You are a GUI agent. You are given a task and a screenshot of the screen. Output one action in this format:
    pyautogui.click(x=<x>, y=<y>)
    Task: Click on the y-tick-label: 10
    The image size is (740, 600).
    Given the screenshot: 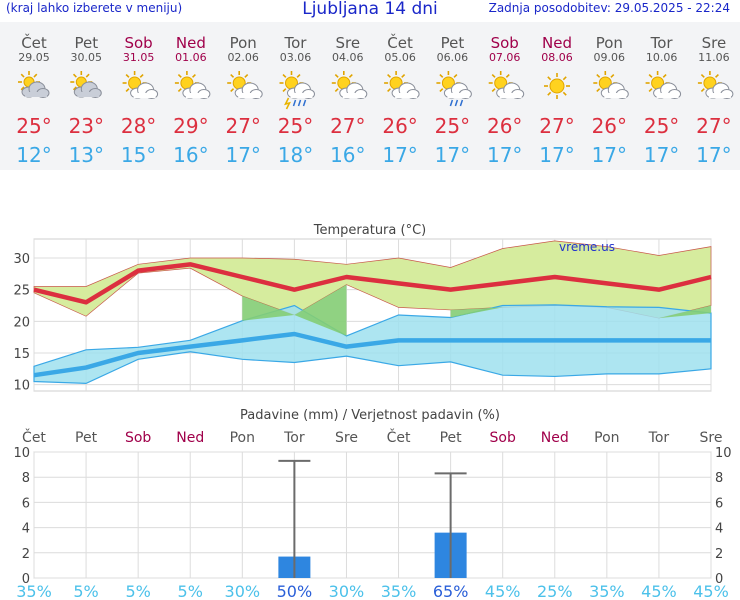 What is the action you would take?
    pyautogui.click(x=21, y=386)
    